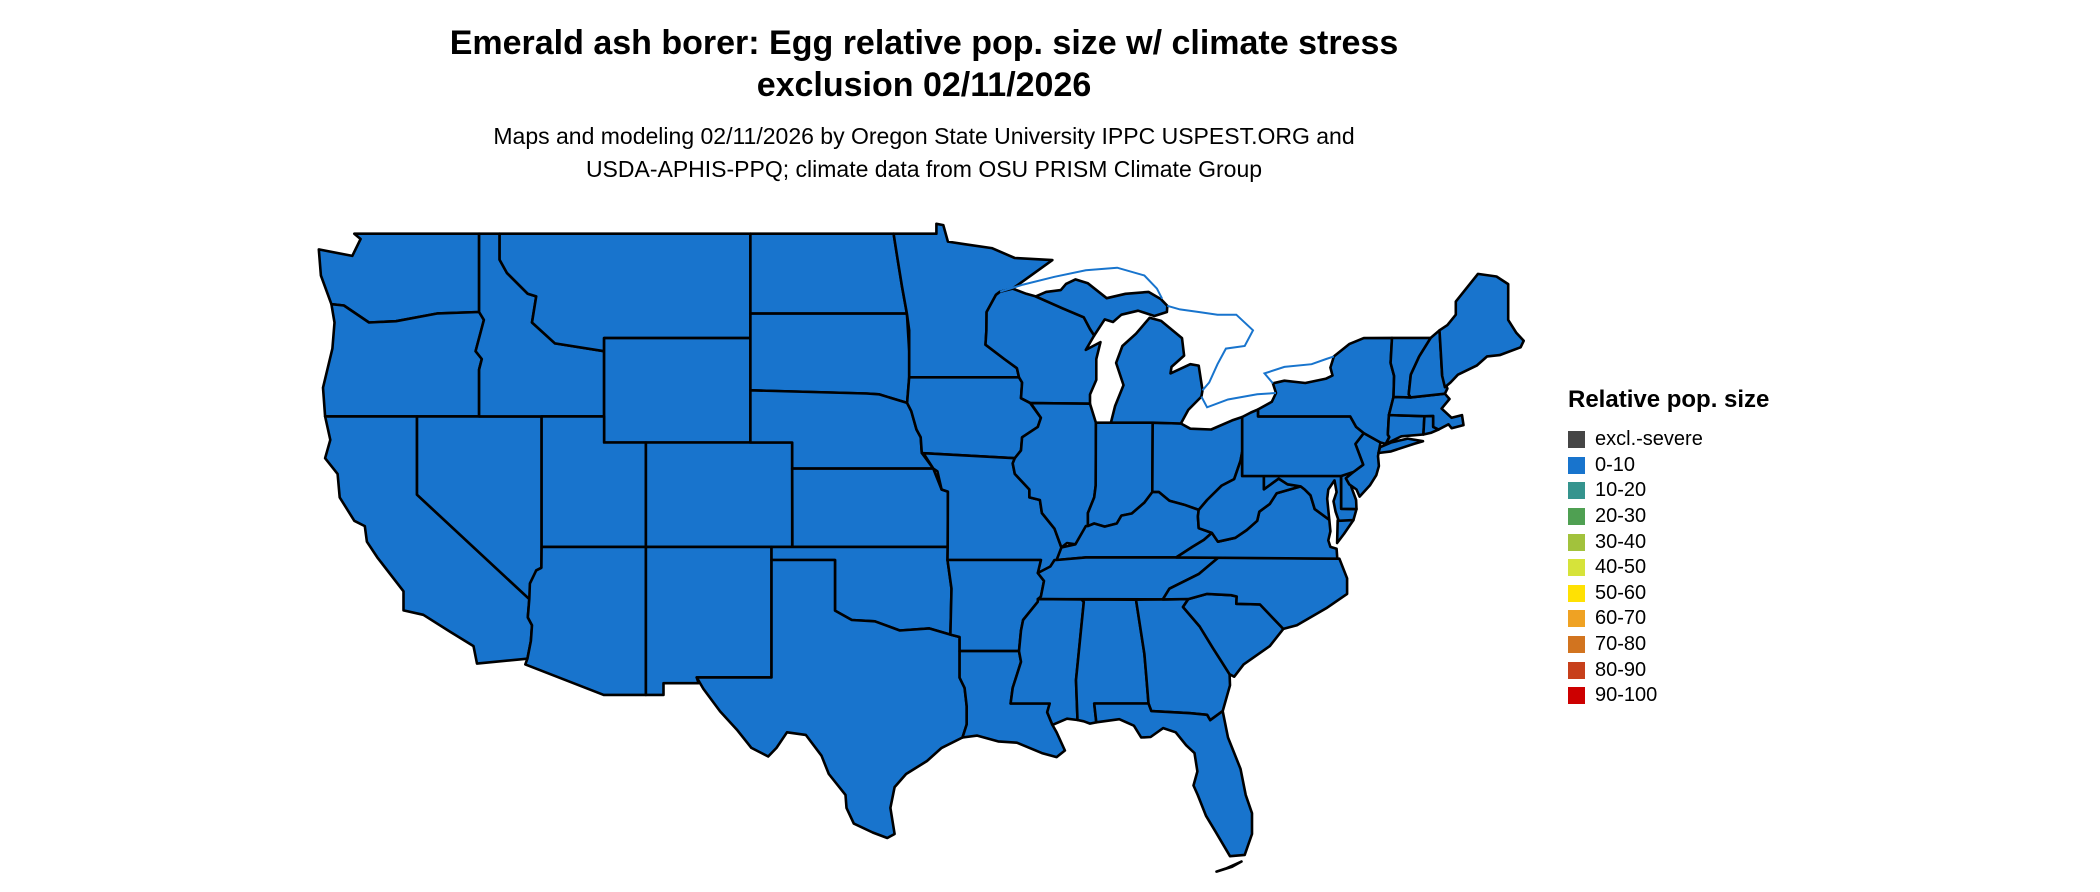 This screenshot has width=2100, height=892. What do you see at coordinates (1621, 516) in the screenshot?
I see `legend-label: 20-30` at bounding box center [1621, 516].